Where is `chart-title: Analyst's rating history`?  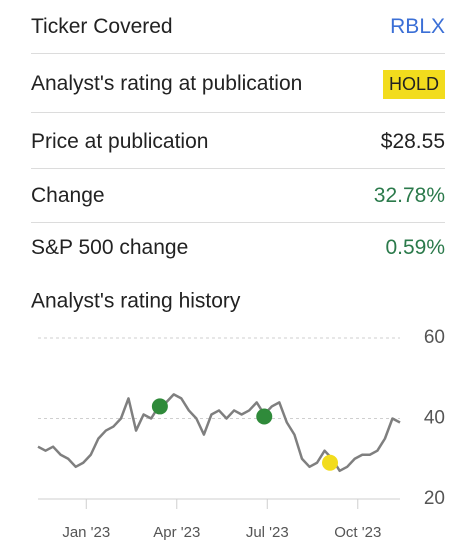
chart-title: Analyst's rating history is located at coordinates (136, 301).